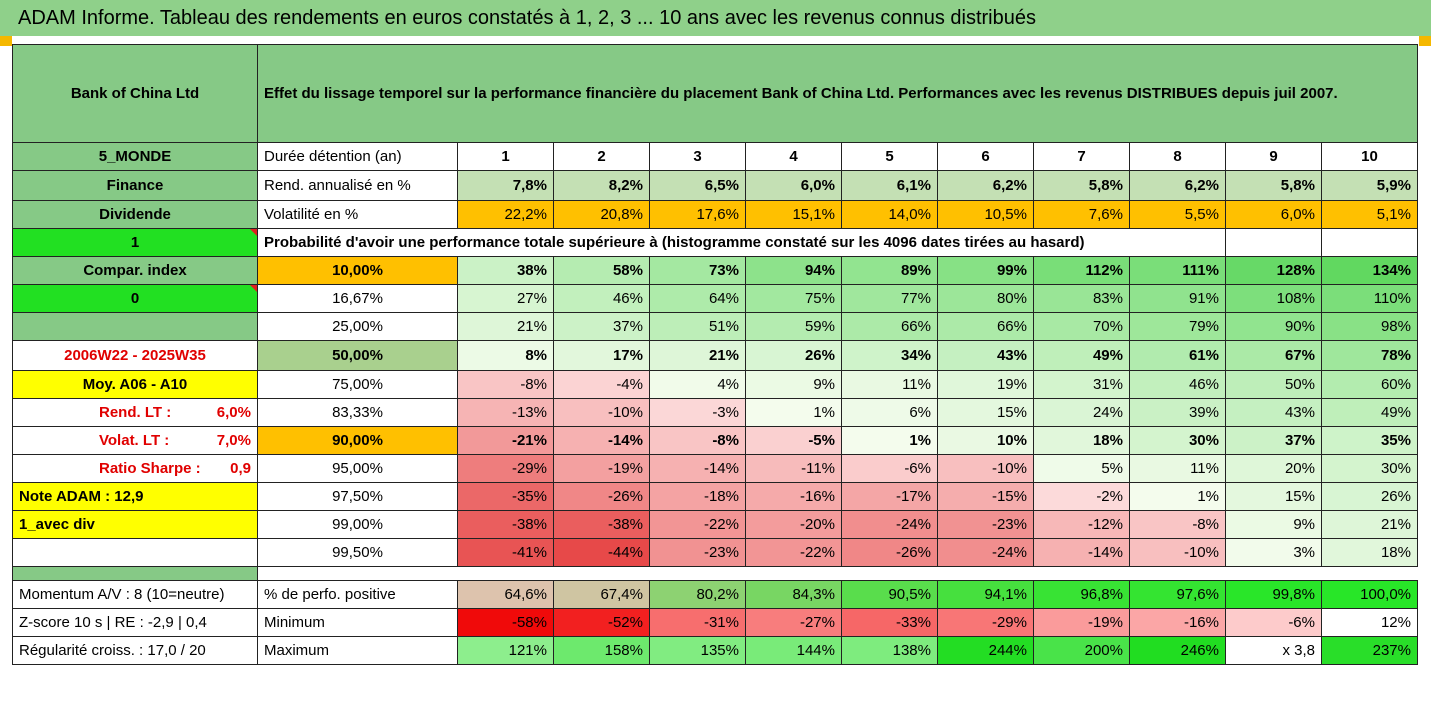 The height and width of the screenshot is (718, 1431). Describe the element at coordinates (697, 355) in the screenshot. I see `quantile-value: 21%` at that location.